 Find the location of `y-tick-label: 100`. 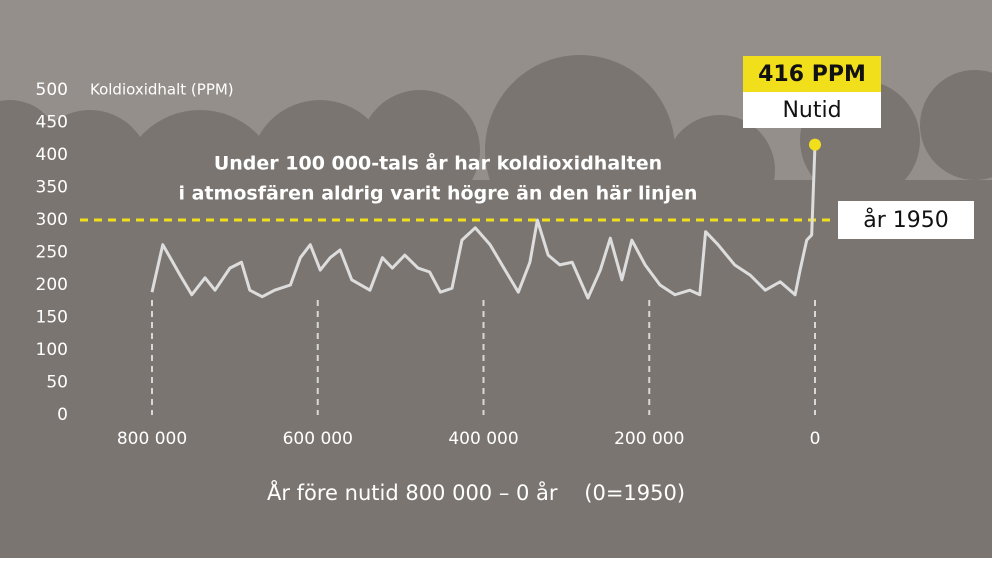

y-tick-label: 100 is located at coordinates (52, 350).